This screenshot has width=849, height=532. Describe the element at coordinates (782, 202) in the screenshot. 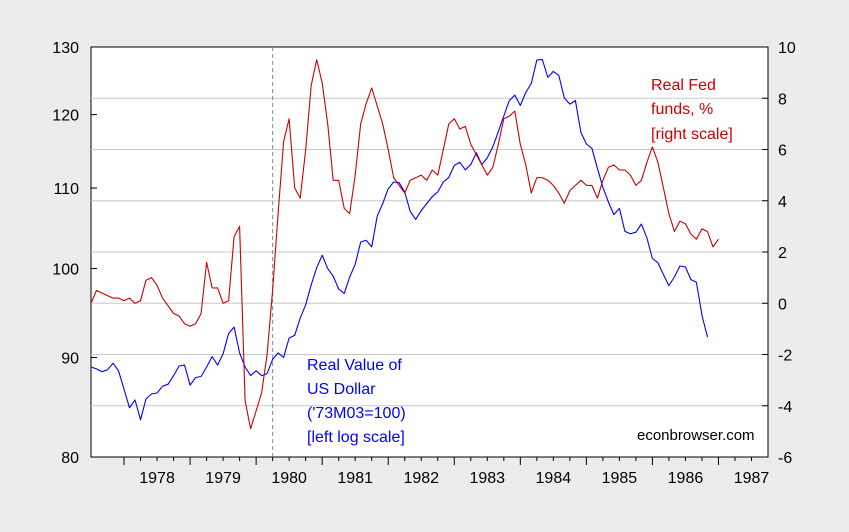

I see `right-tick-label: 4` at that location.